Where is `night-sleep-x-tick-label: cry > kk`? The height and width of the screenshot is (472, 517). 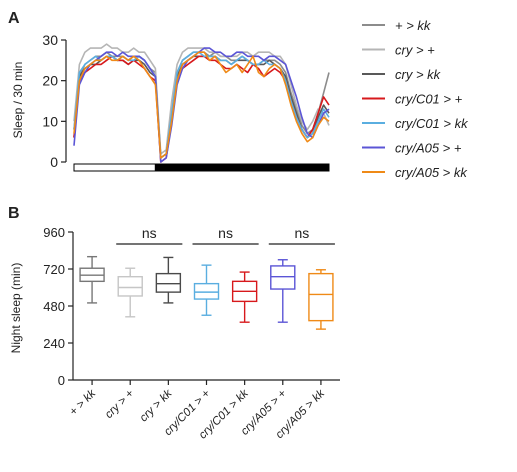 night-sleep-x-tick-label: cry > kk is located at coordinates (157, 406).